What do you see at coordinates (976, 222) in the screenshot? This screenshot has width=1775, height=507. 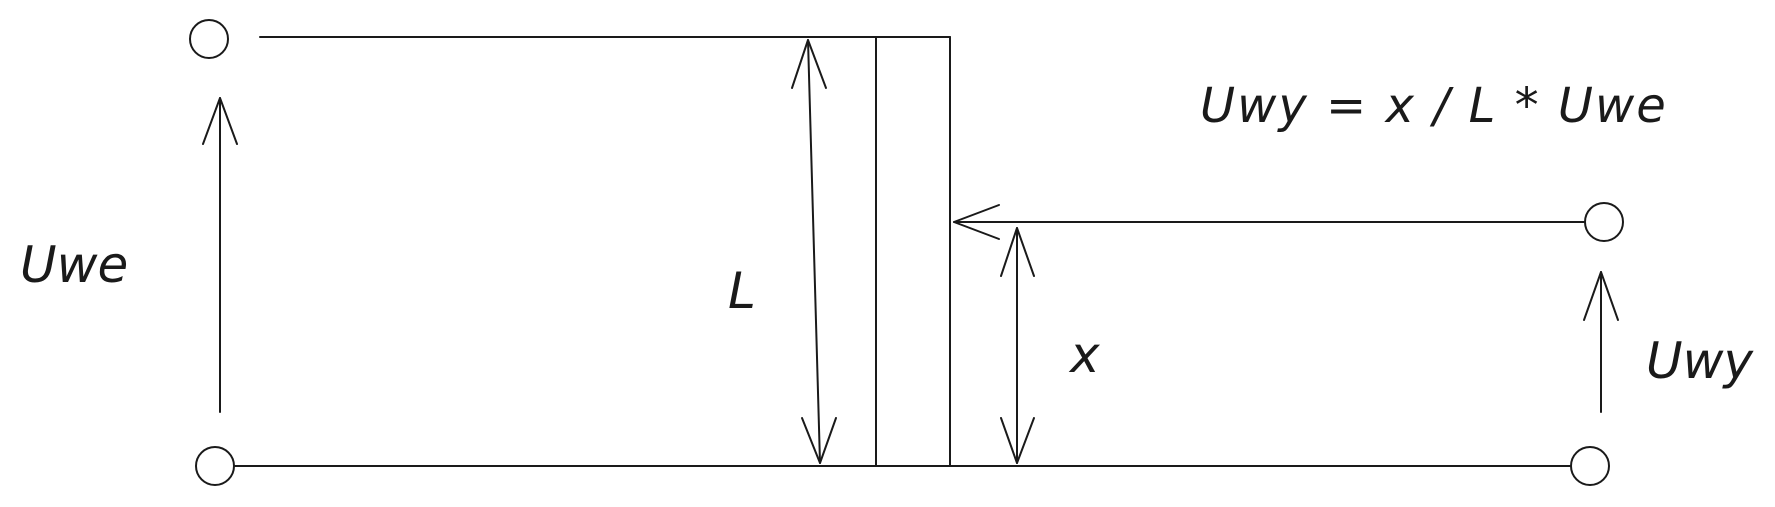 I see `wiper-arrowhead` at bounding box center [976, 222].